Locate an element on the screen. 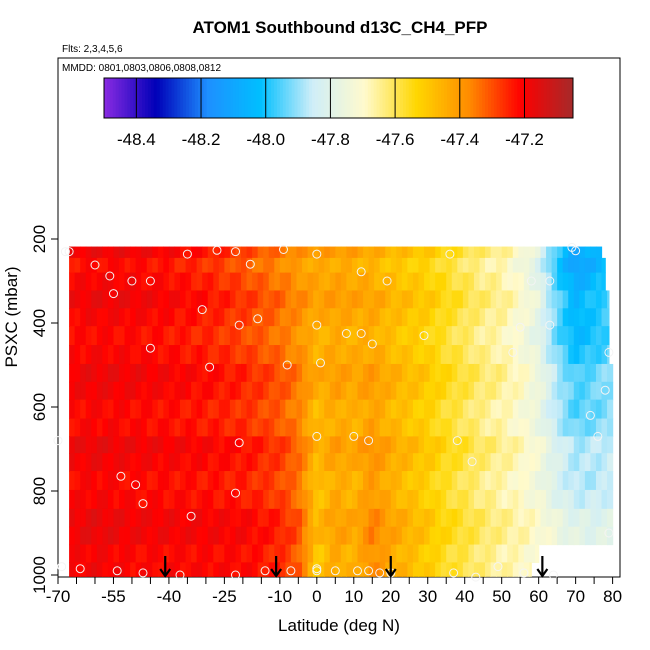  y-tick-label: 600 is located at coordinates (39, 407).